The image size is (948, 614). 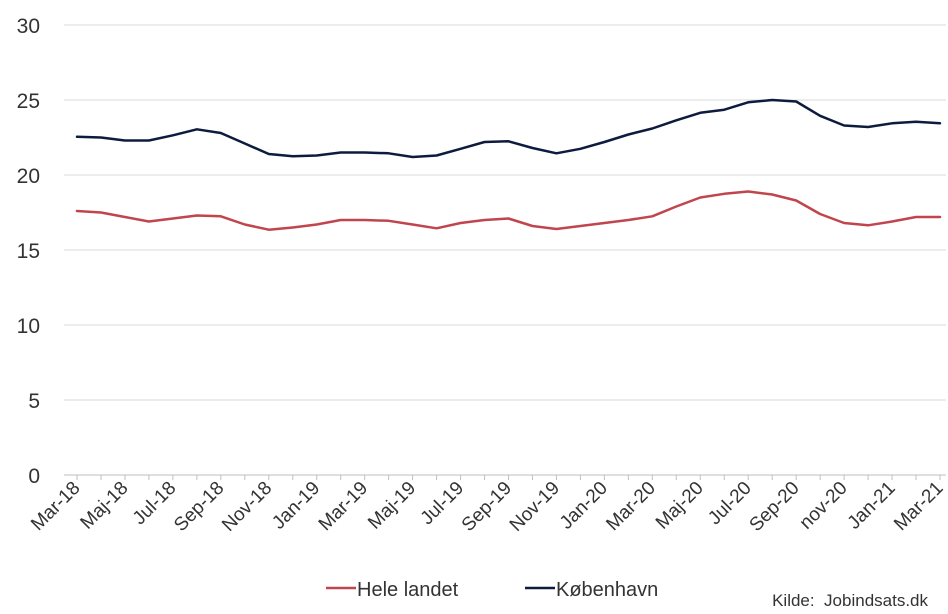 What do you see at coordinates (34, 401) in the screenshot?
I see `y-tick-label: 5` at bounding box center [34, 401].